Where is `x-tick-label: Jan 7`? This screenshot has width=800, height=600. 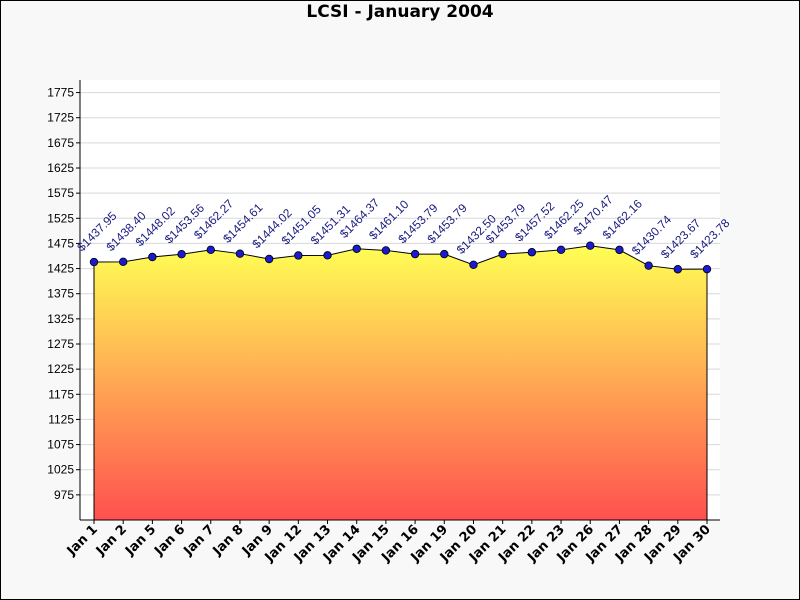
x-tick-label: Jan 7 is located at coordinates (199, 540).